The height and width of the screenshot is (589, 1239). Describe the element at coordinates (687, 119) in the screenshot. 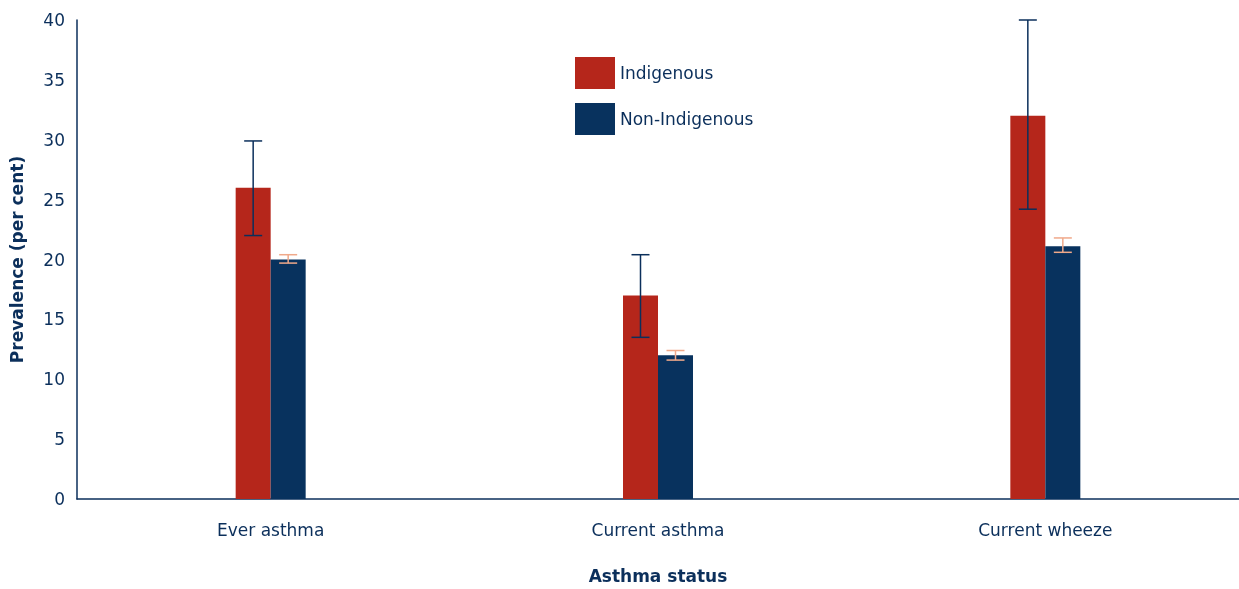

I see `legend-label: Non-Indigenous` at that location.